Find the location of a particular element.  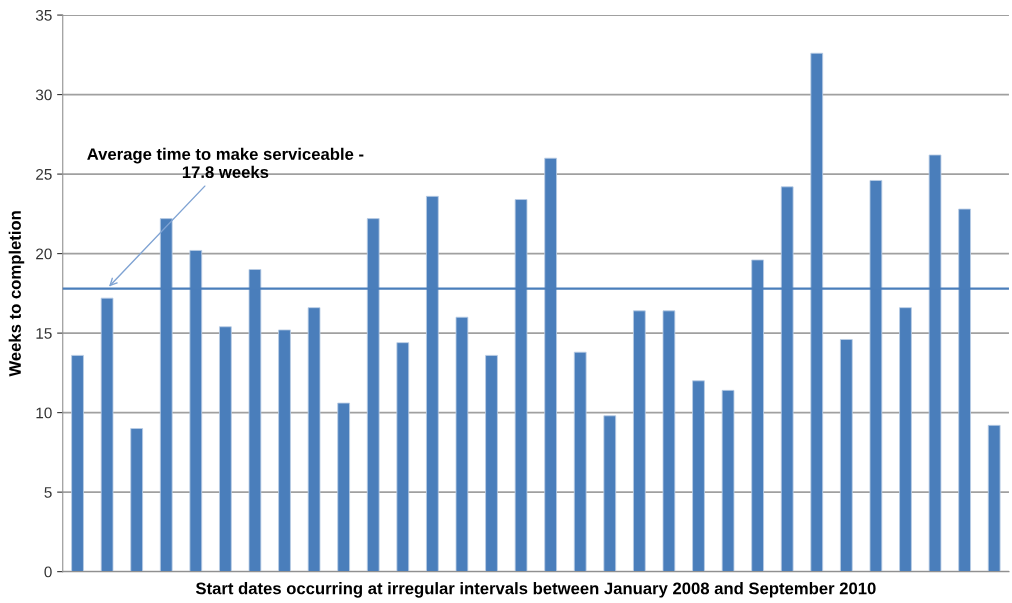

y-tick-label: 20 is located at coordinates (44, 254).